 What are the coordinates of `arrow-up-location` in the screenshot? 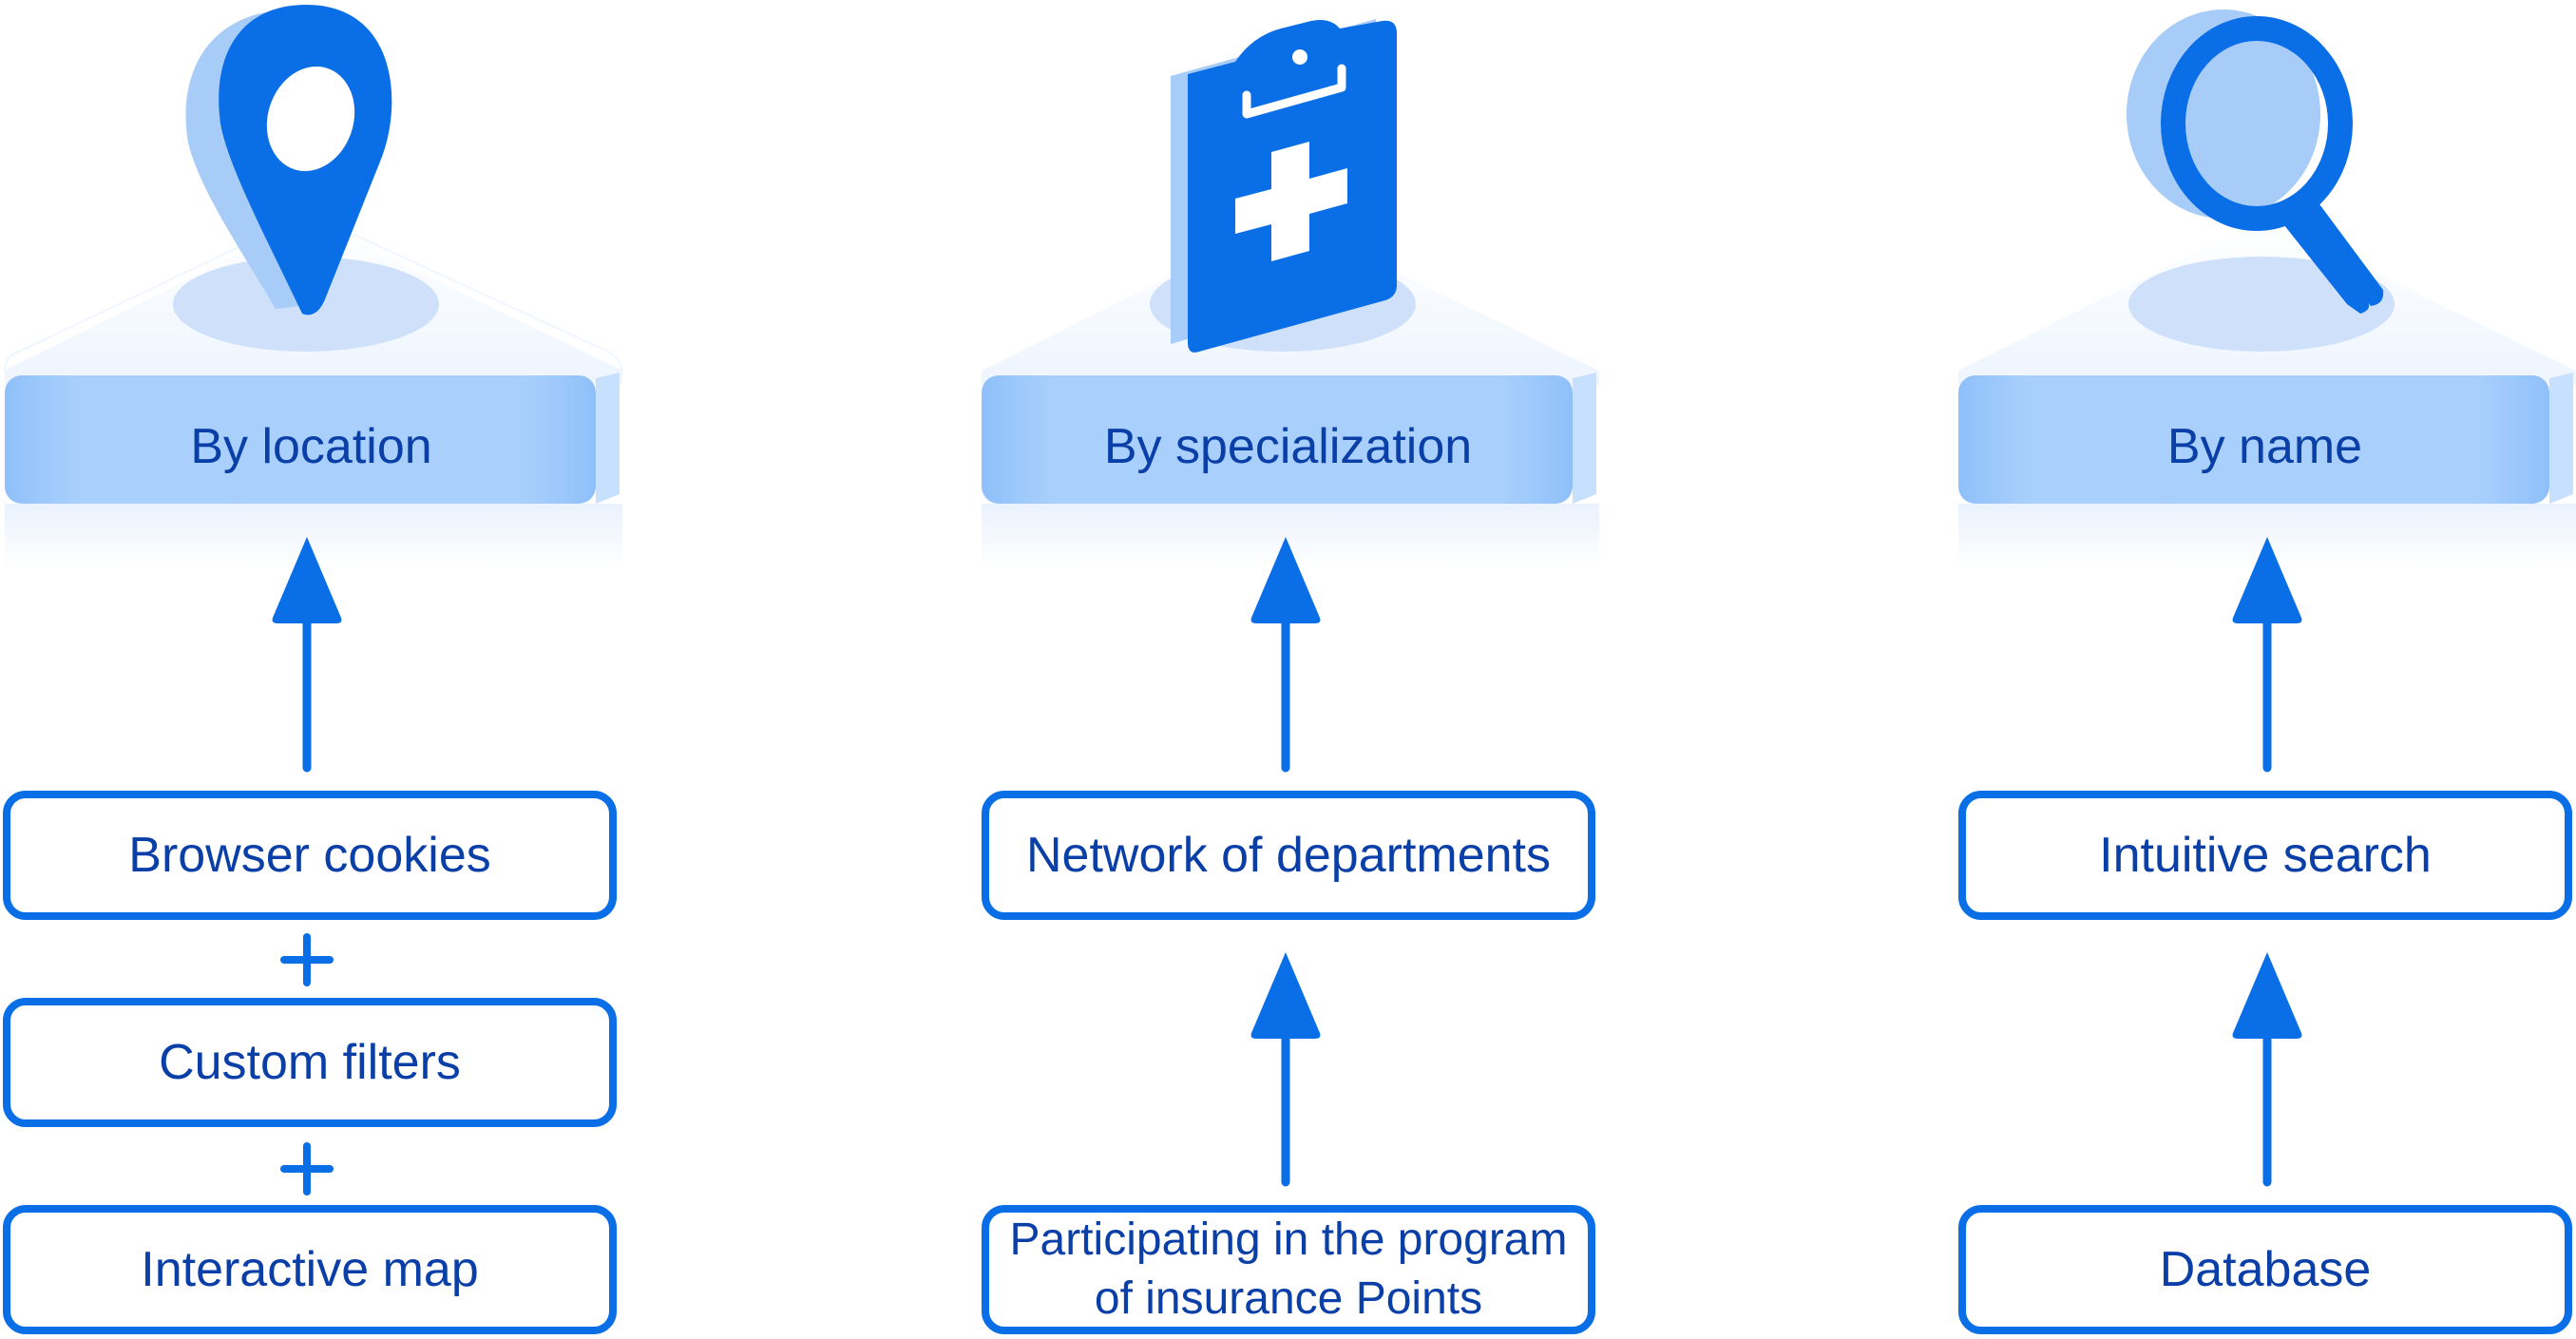 It's located at (307, 655).